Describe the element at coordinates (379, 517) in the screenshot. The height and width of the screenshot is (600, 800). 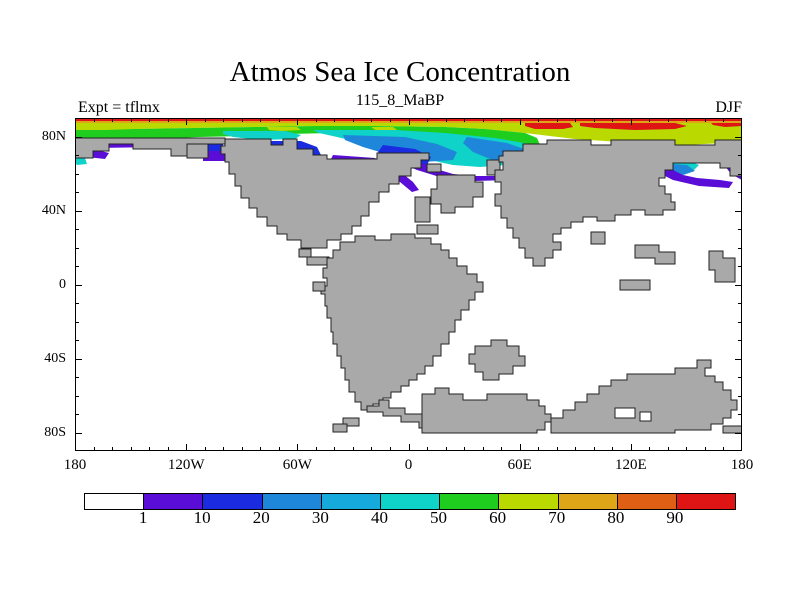
I see `colorbar-tick-label: 40` at that location.